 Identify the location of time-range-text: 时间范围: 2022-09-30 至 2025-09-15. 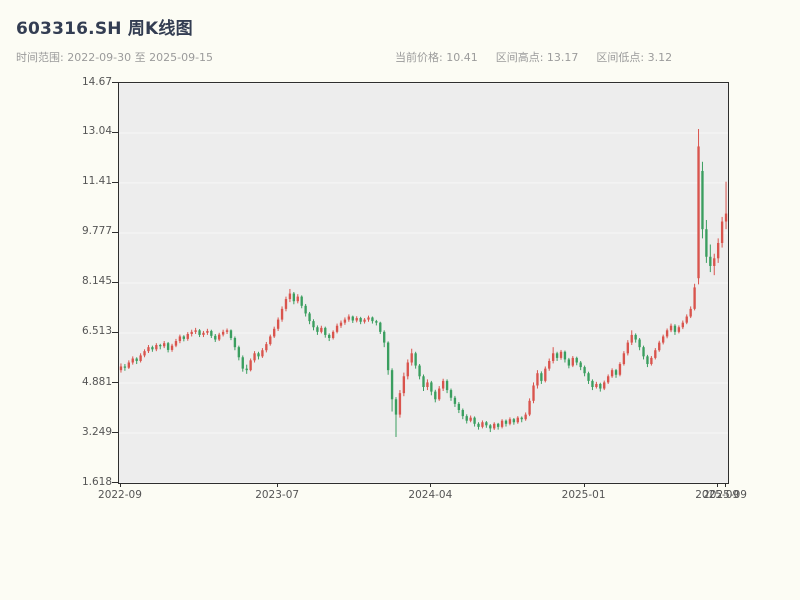
(115, 57).